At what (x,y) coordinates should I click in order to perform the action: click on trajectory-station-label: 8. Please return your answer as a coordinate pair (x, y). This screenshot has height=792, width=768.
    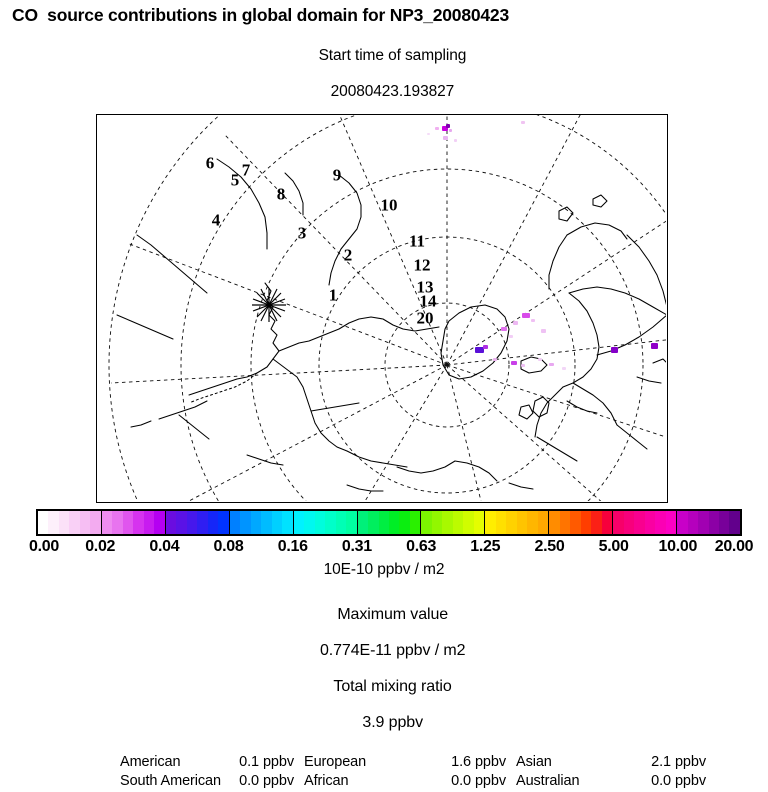
    Looking at the image, I should click on (281, 194).